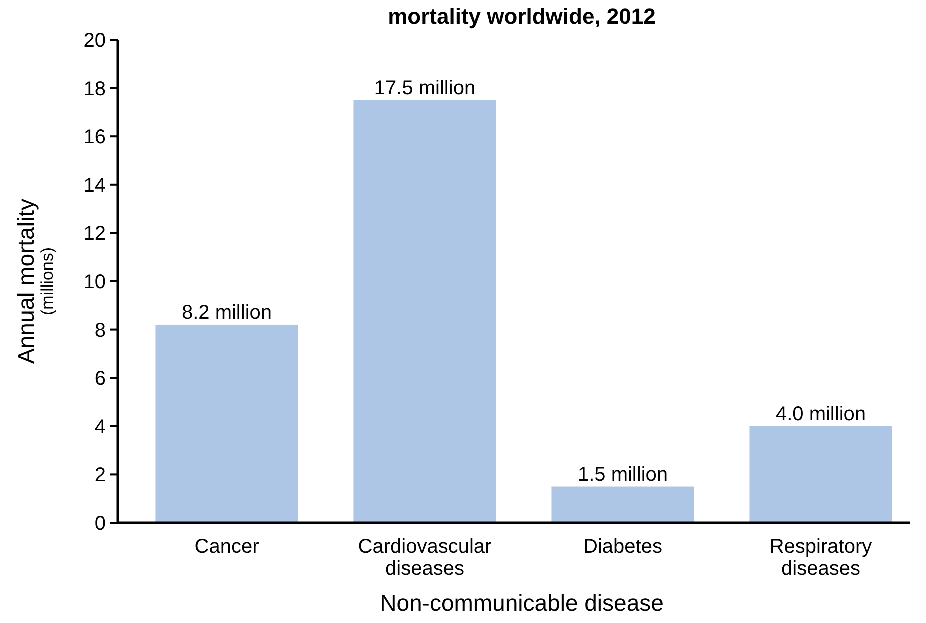 The width and height of the screenshot is (926, 623). What do you see at coordinates (227, 547) in the screenshot?
I see `x-tick-label: Cancer` at bounding box center [227, 547].